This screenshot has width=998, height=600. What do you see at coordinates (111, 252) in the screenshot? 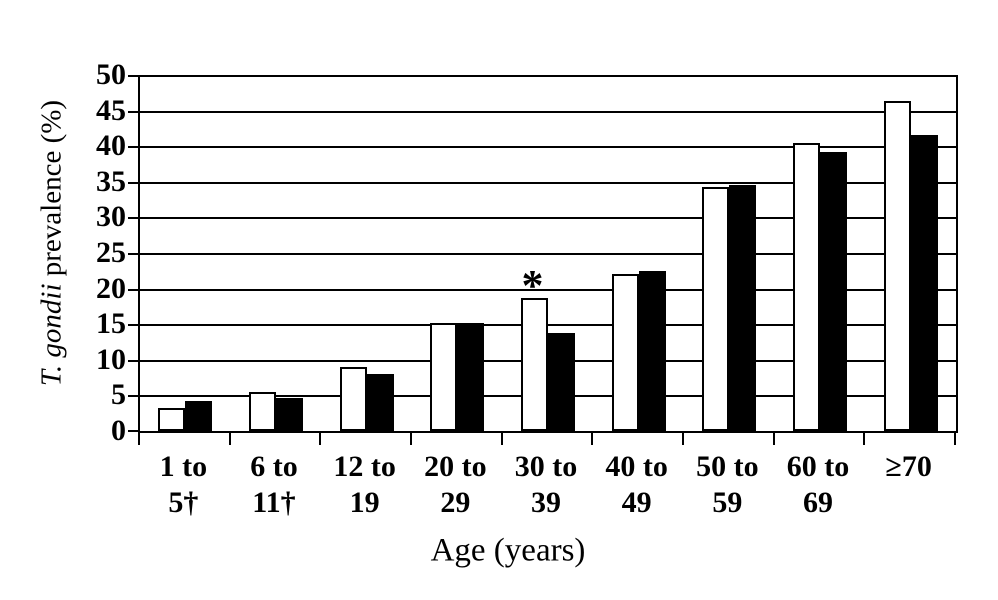
I see `y-tick-label-25: 25` at bounding box center [111, 252].